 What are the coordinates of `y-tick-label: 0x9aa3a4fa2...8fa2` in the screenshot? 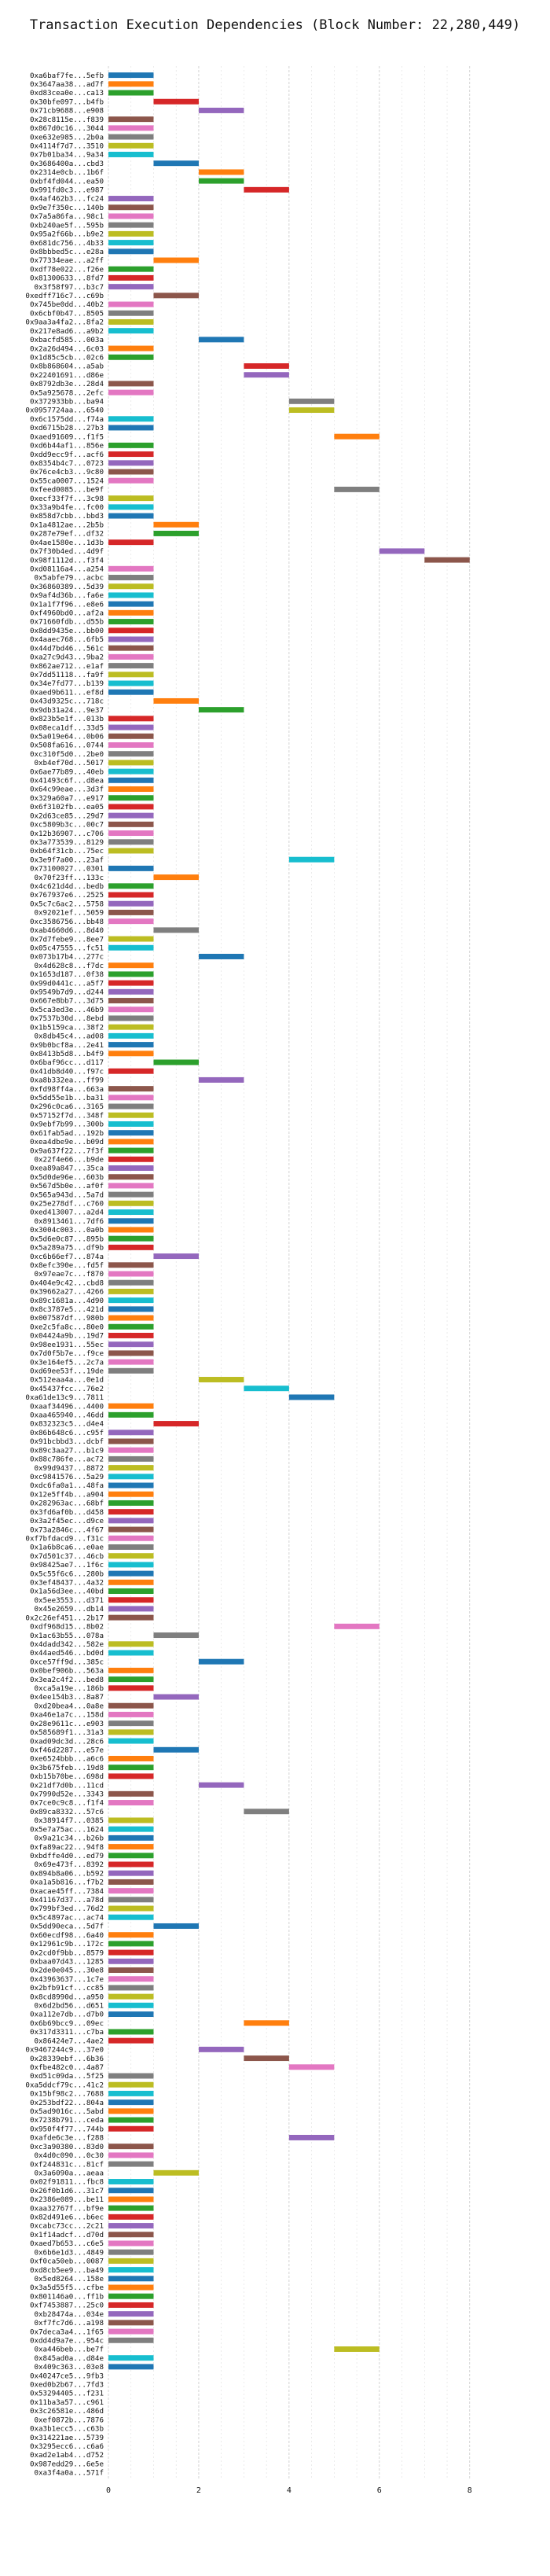 It's located at (64, 322).